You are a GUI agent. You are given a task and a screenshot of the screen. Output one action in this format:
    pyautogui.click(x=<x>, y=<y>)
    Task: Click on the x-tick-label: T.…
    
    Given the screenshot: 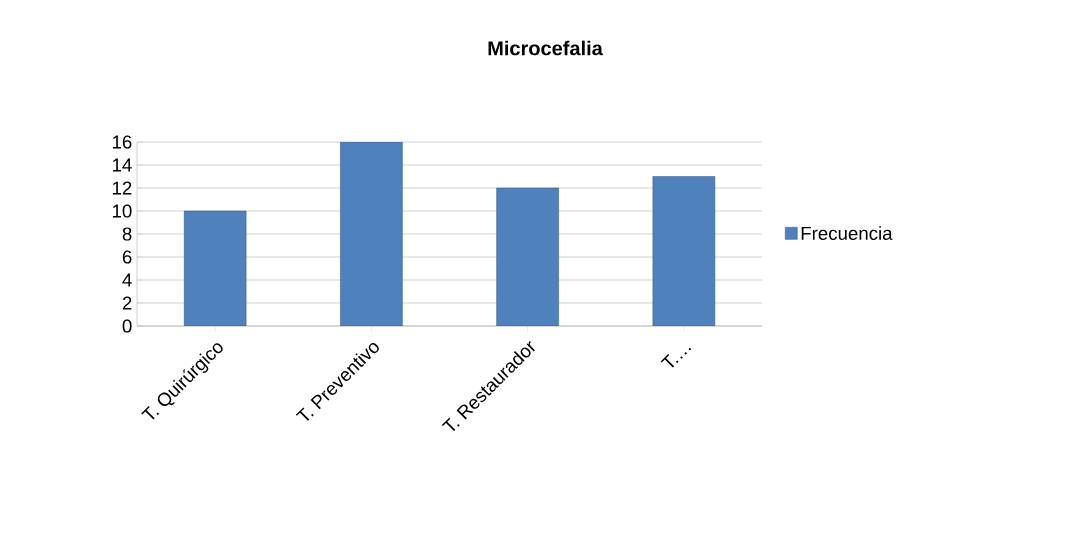 What is the action you would take?
    pyautogui.click(x=676, y=357)
    